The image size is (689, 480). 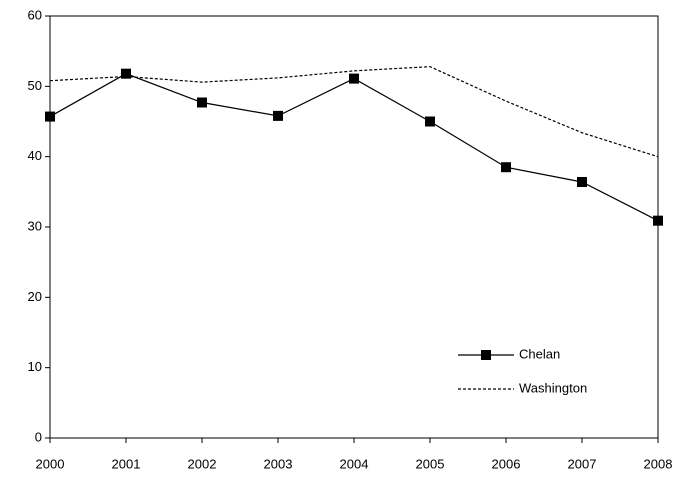 What do you see at coordinates (202, 463) in the screenshot?
I see `x-tick-label: 2002` at bounding box center [202, 463].